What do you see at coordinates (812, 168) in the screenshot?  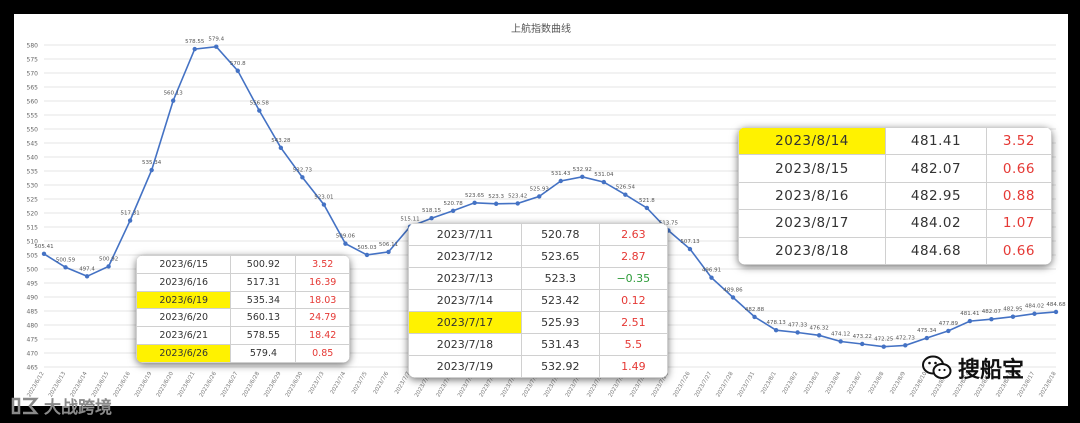 I see `date-cell: 2023/8/15` at bounding box center [812, 168].